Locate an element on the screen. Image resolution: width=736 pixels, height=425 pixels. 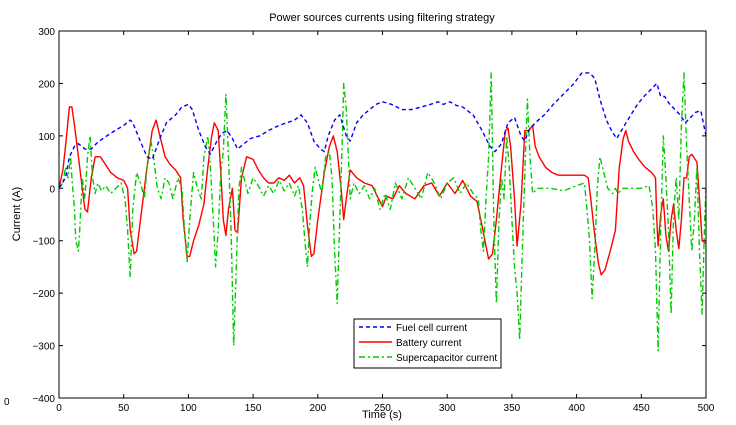
x-tick-label: 500 is located at coordinates (706, 408).